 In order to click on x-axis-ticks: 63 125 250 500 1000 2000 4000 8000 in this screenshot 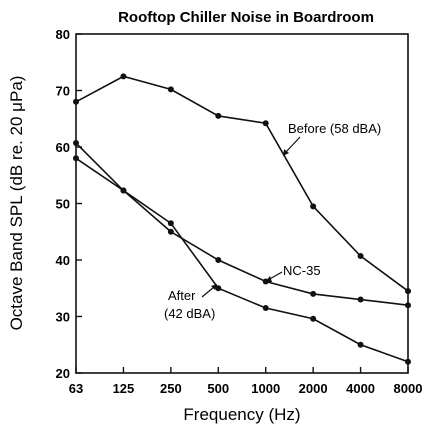, I will do `click(246, 381)`.